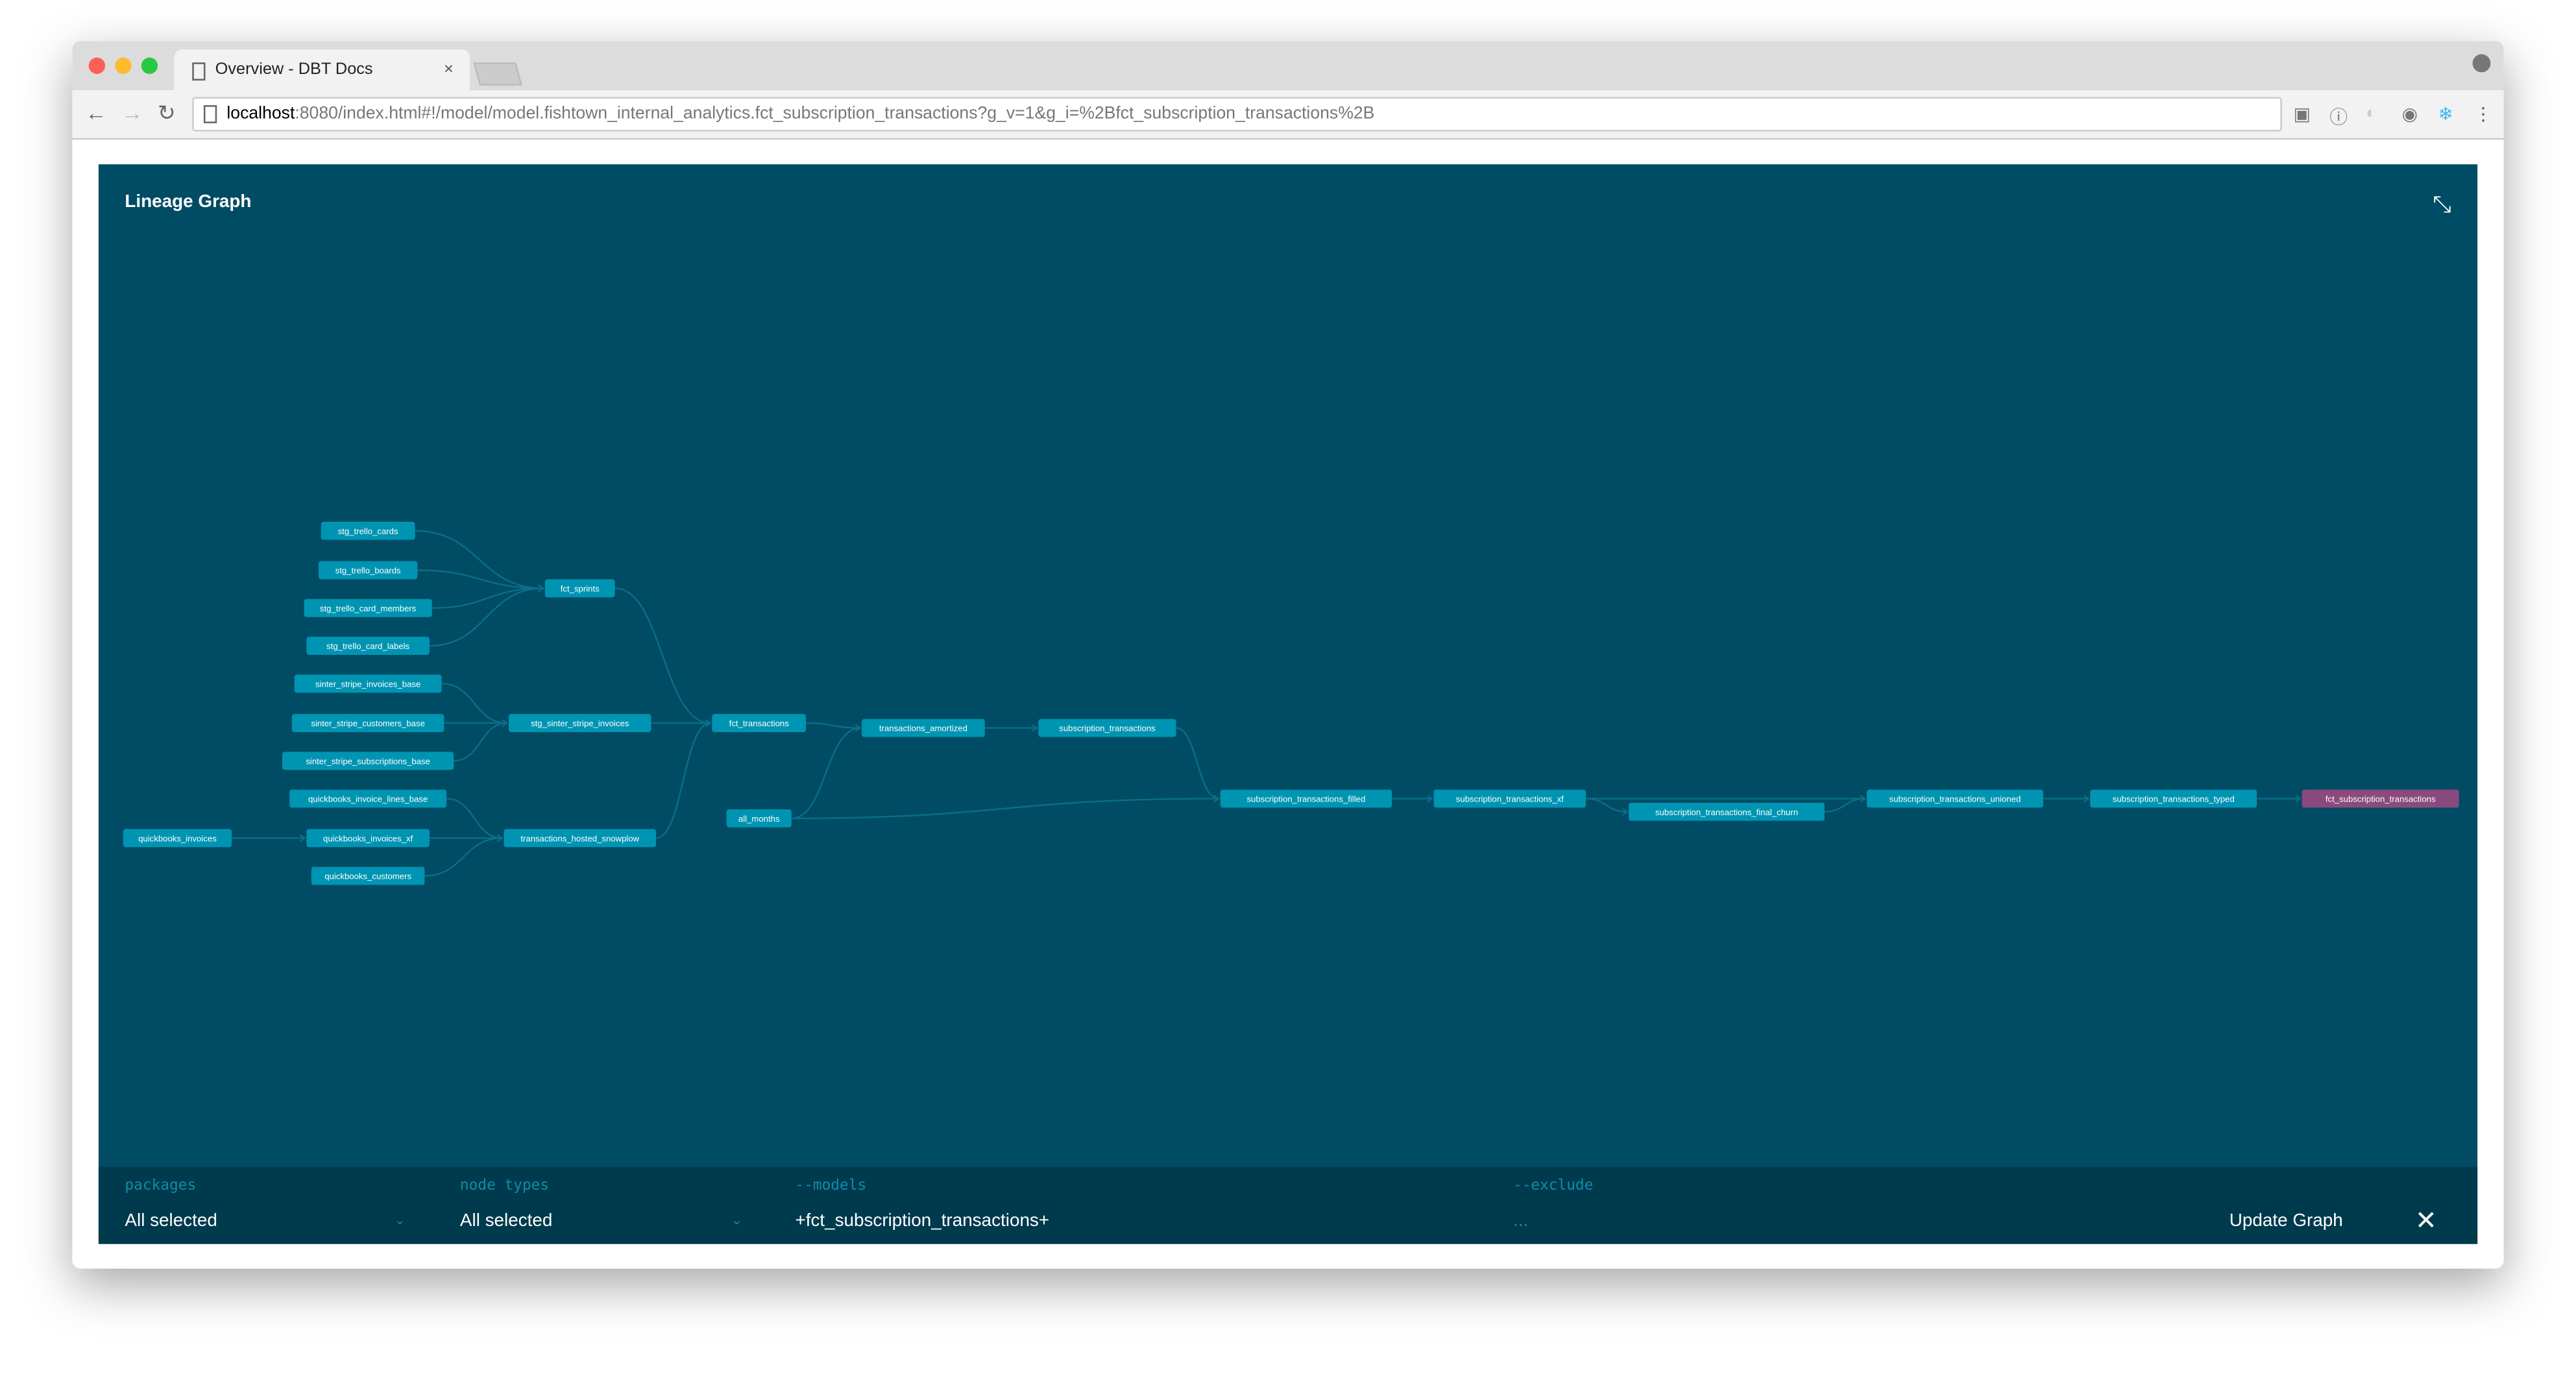 This screenshot has width=2576, height=1374. I want to click on node-label: fct_subscription_transactions, so click(2381, 799).